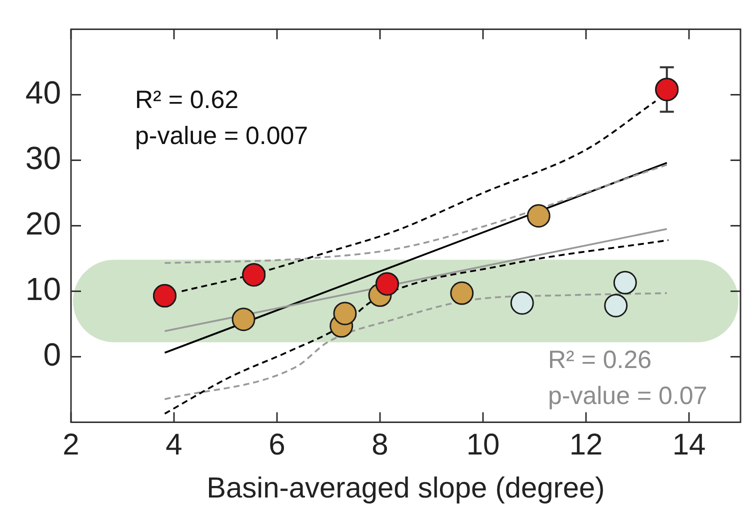 This screenshot has width=753, height=515. What do you see at coordinates (71, 445) in the screenshot?
I see `x-tick-label: 2` at bounding box center [71, 445].